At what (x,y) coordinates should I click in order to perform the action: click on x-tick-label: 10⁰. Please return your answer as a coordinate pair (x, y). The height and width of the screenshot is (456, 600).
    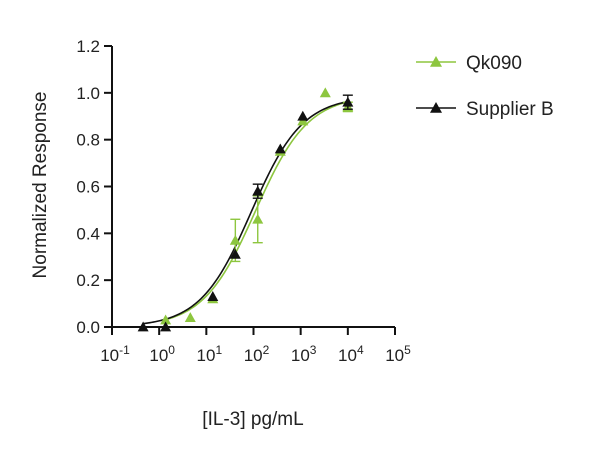
    Looking at the image, I should click on (162, 354).